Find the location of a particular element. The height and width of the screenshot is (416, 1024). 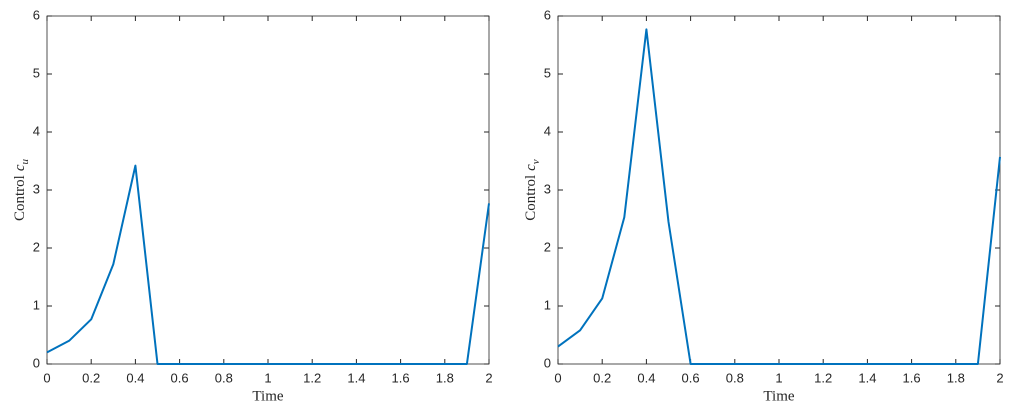

y-axis-label: Control cv is located at coordinates (532, 190).